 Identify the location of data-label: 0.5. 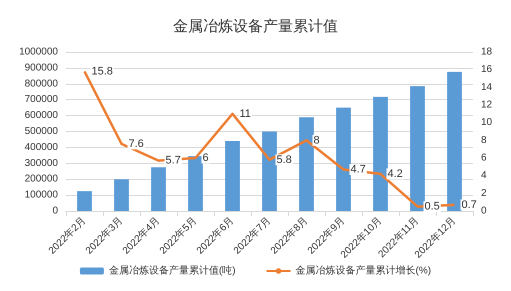
(432, 206).